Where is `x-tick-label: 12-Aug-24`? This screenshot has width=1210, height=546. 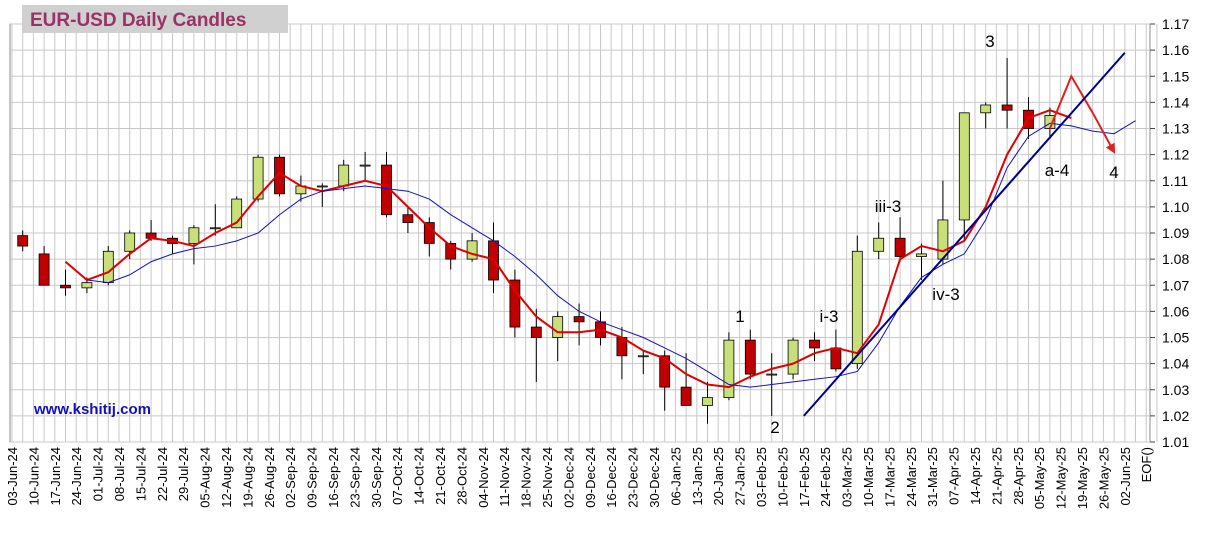 x-tick-label: 12-Aug-24 is located at coordinates (226, 477).